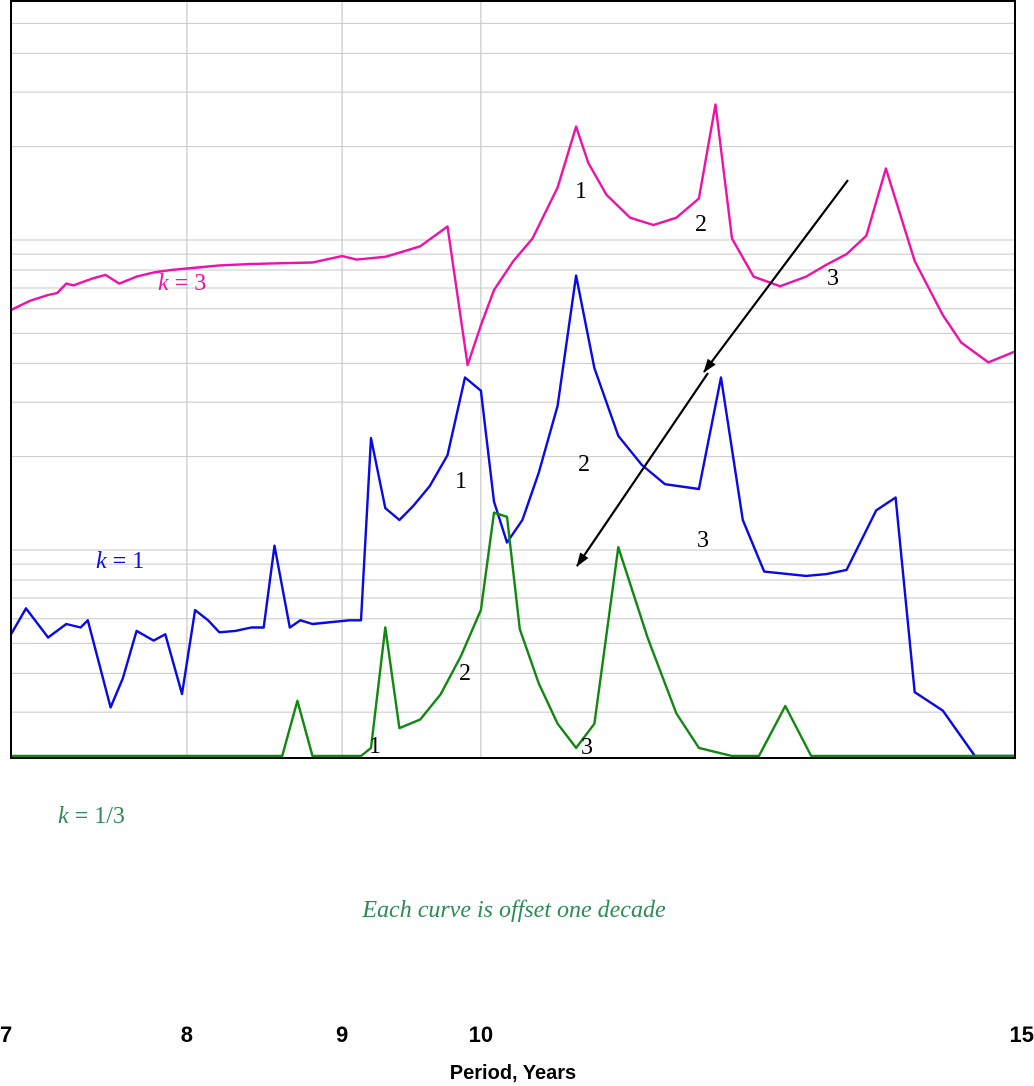  Describe the element at coordinates (581, 191) in the screenshot. I see `peak-label-k3-1: 1` at that location.